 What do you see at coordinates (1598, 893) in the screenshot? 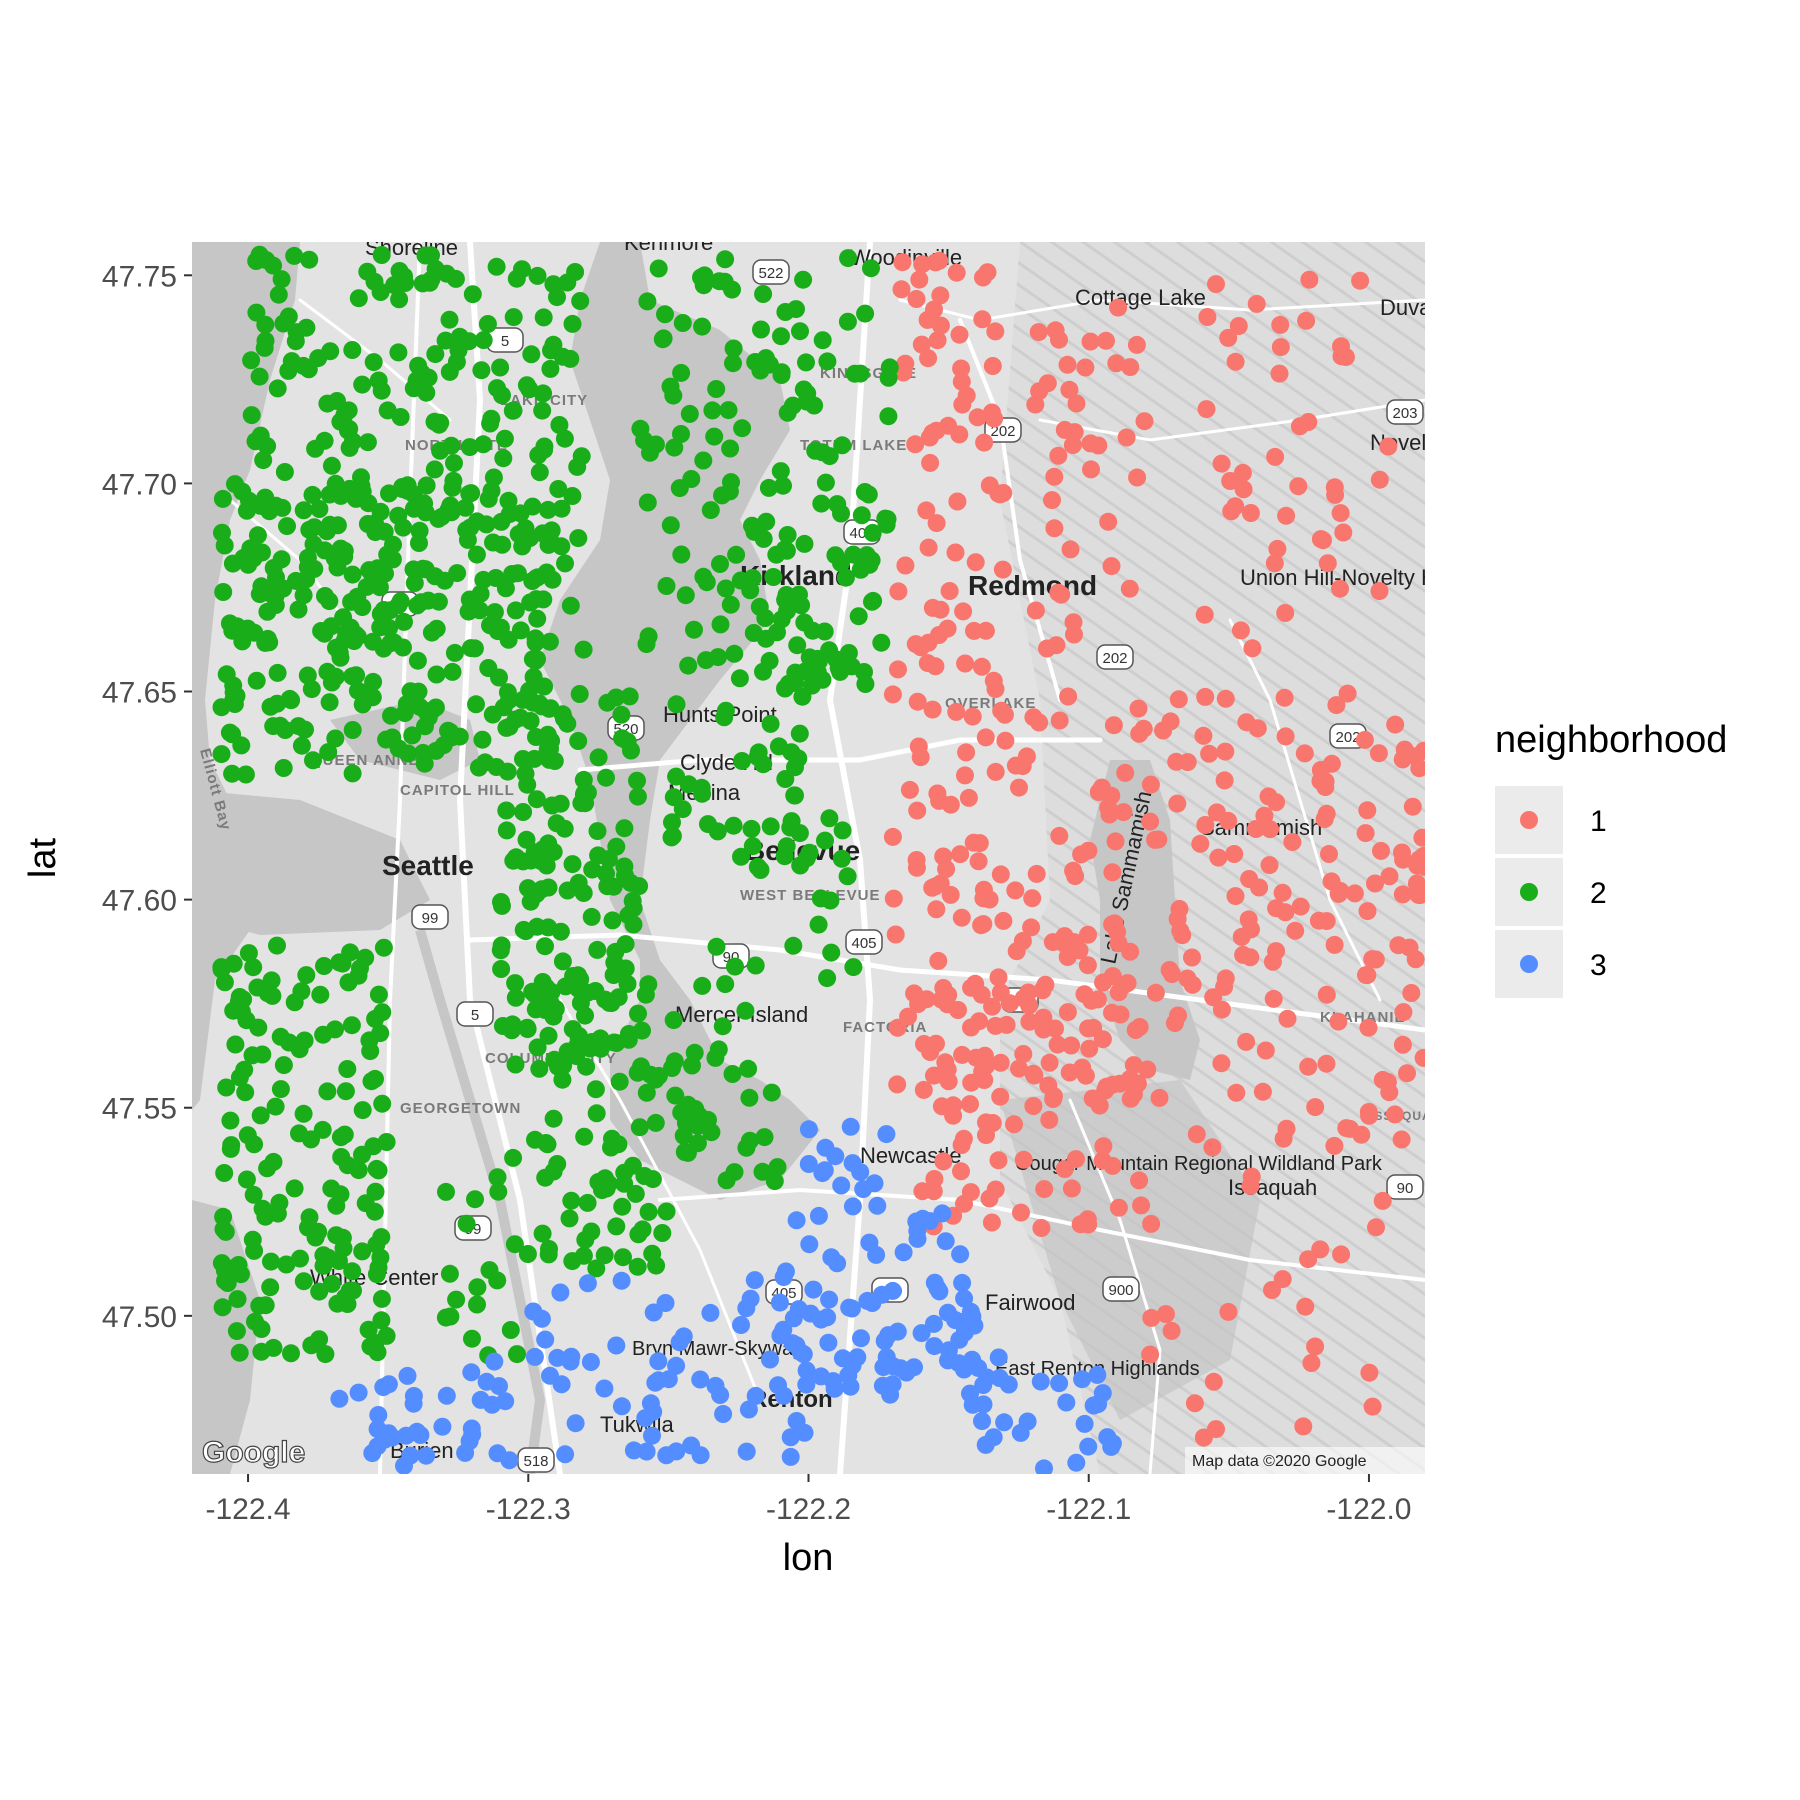
I see `legend-label-2: 2` at bounding box center [1598, 893].